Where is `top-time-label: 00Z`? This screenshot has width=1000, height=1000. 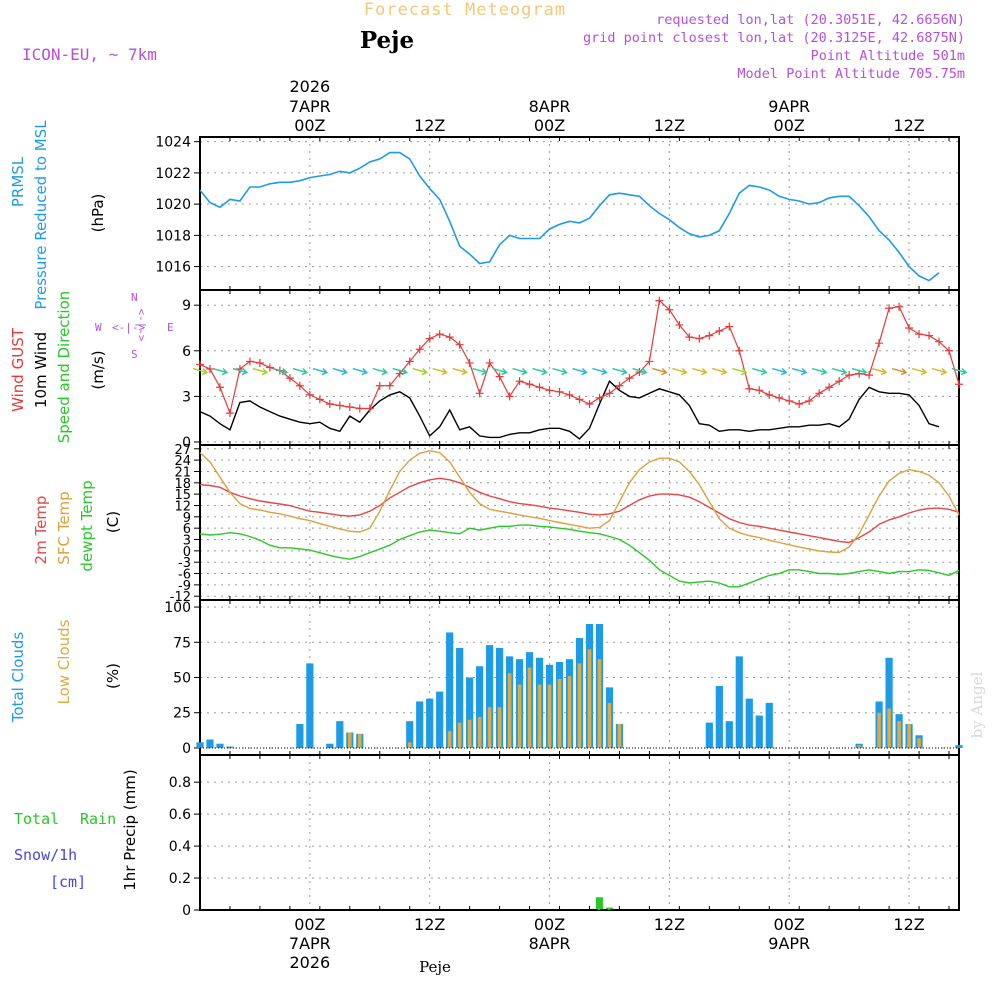 top-time-label: 00Z is located at coordinates (789, 125).